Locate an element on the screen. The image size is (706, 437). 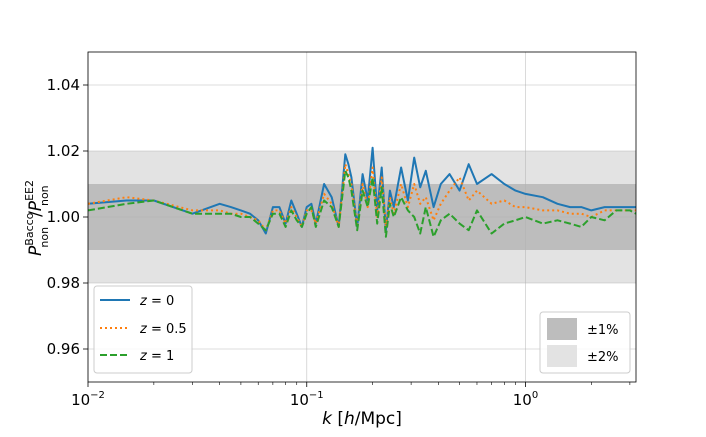
legend-label-1pct: ±1% is located at coordinates (603, 330).